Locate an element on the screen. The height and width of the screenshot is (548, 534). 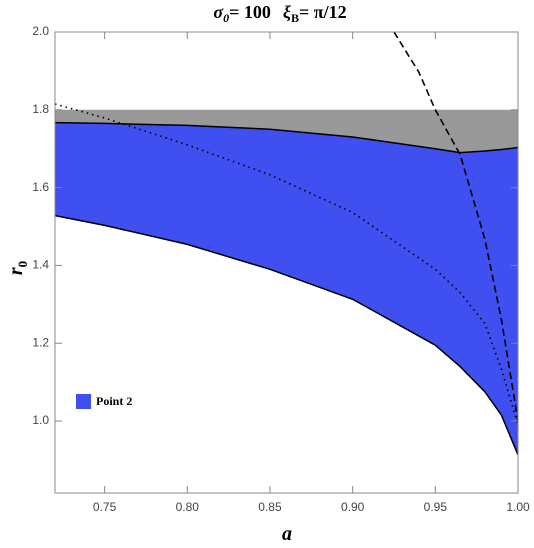
boundary-line is located at coordinates (286, 137).